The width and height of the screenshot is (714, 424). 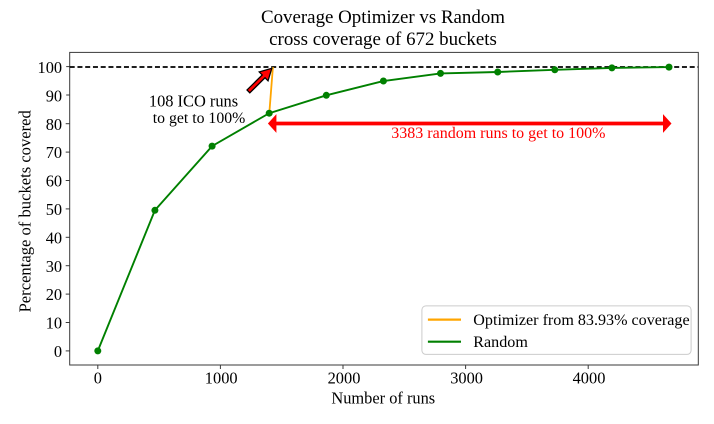 What do you see at coordinates (344, 378) in the screenshot?
I see `svg-text: 2000` at bounding box center [344, 378].